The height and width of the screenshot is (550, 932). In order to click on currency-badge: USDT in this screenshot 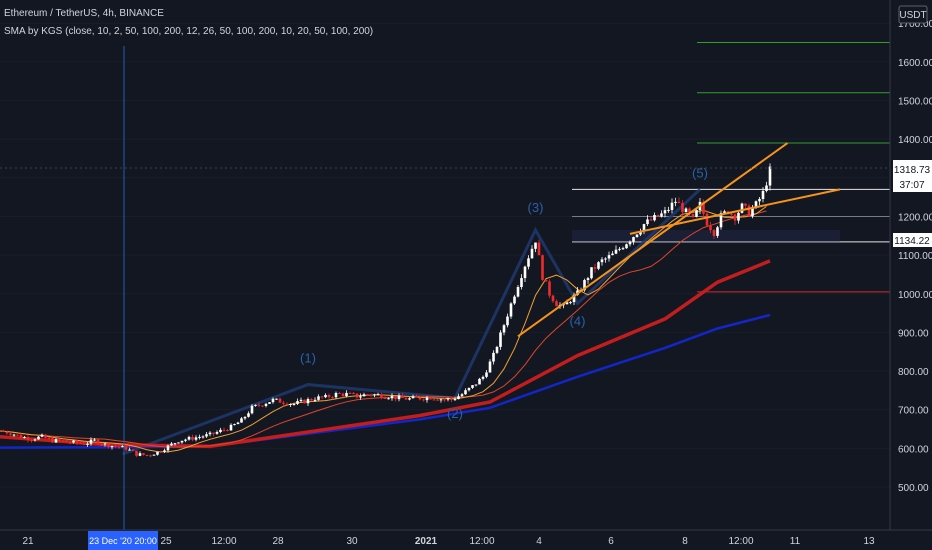, I will do `click(913, 14)`.